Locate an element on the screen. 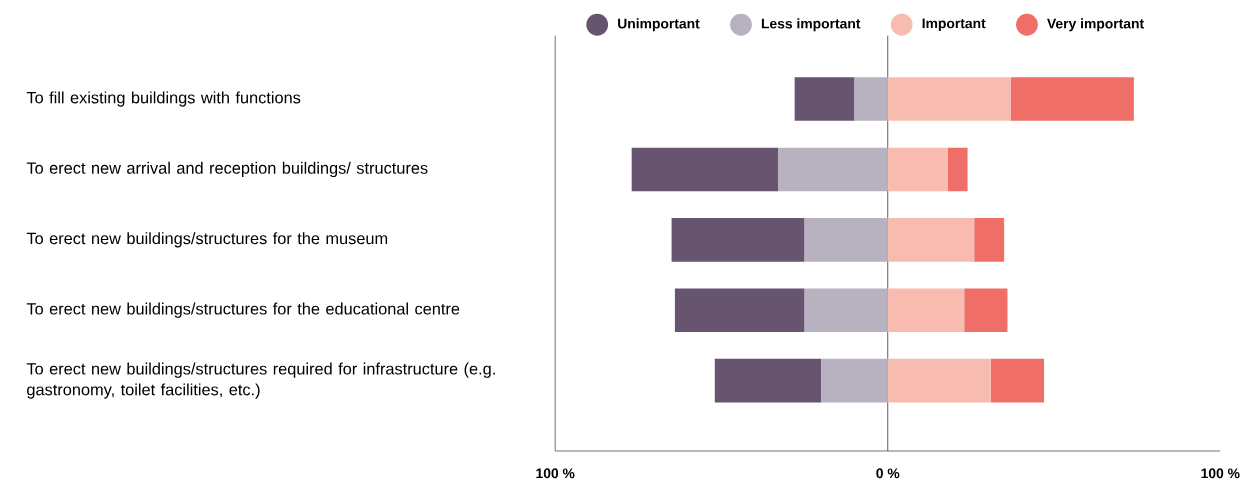 The width and height of the screenshot is (1253, 486). y-tick-label: To erect new buildings/structures for the museum is located at coordinates (207, 240).